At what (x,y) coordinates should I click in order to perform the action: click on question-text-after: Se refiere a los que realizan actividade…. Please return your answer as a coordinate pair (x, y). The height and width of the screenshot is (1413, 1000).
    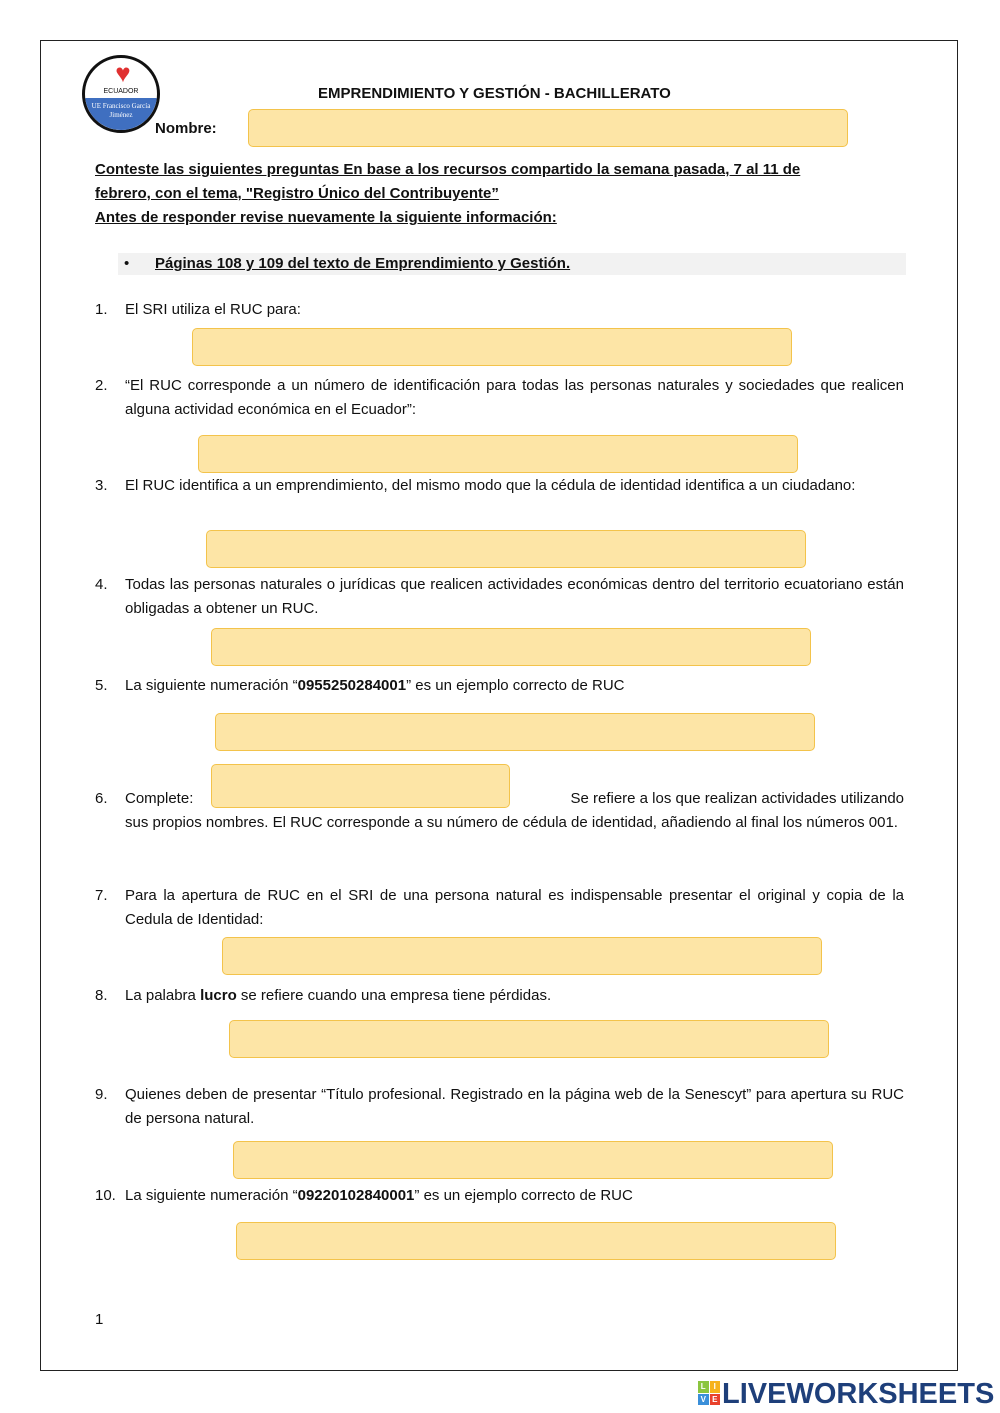
    Looking at the image, I should click on (737, 798).